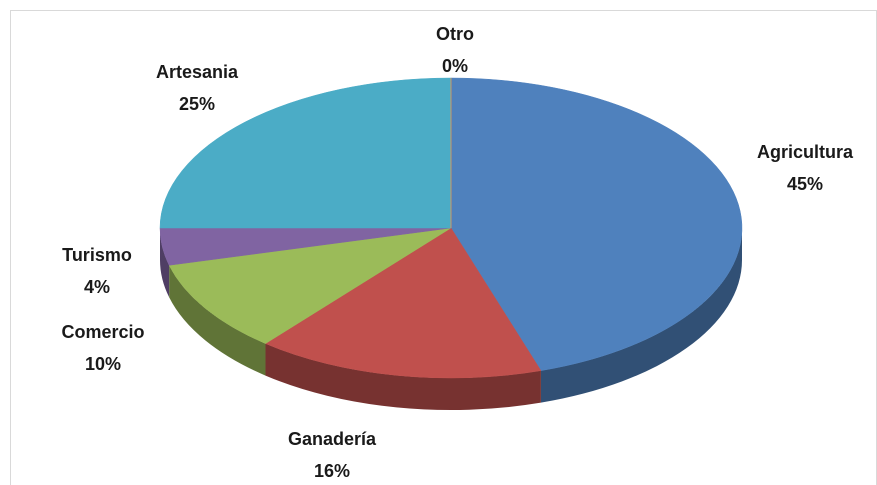 This screenshot has width=877, height=485. I want to click on slice-label: Agricultura, so click(805, 152).